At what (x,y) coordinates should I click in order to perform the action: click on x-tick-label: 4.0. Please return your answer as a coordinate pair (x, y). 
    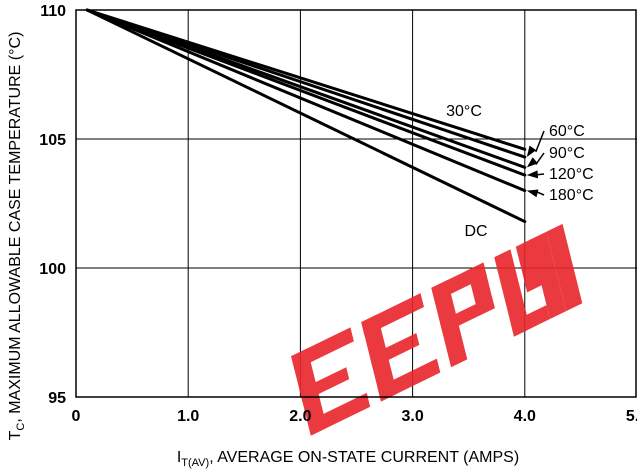
    Looking at the image, I should click on (525, 416).